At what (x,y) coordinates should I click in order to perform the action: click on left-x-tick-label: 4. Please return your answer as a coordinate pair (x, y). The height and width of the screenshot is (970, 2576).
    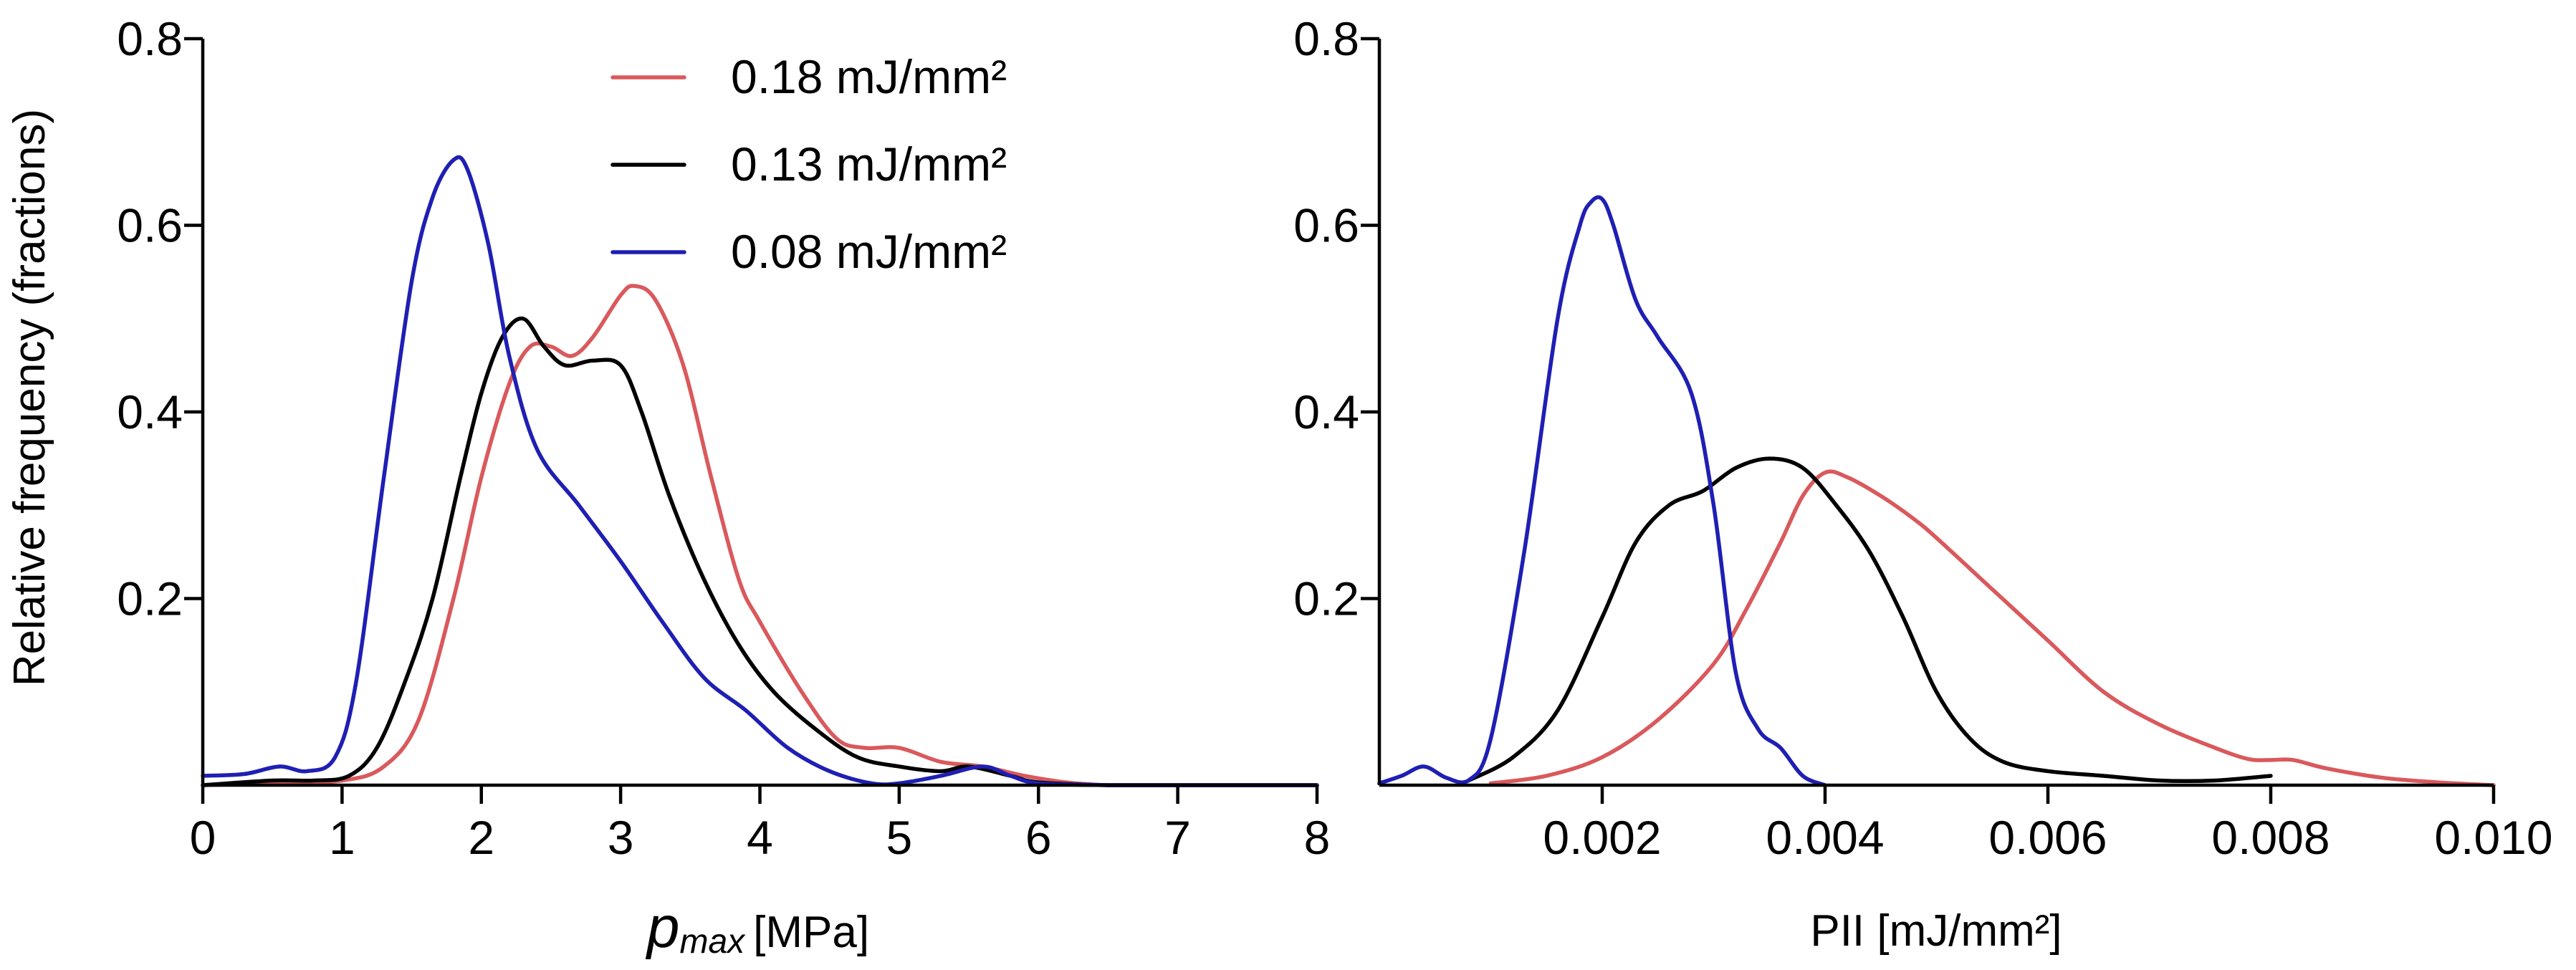
    Looking at the image, I should click on (760, 837).